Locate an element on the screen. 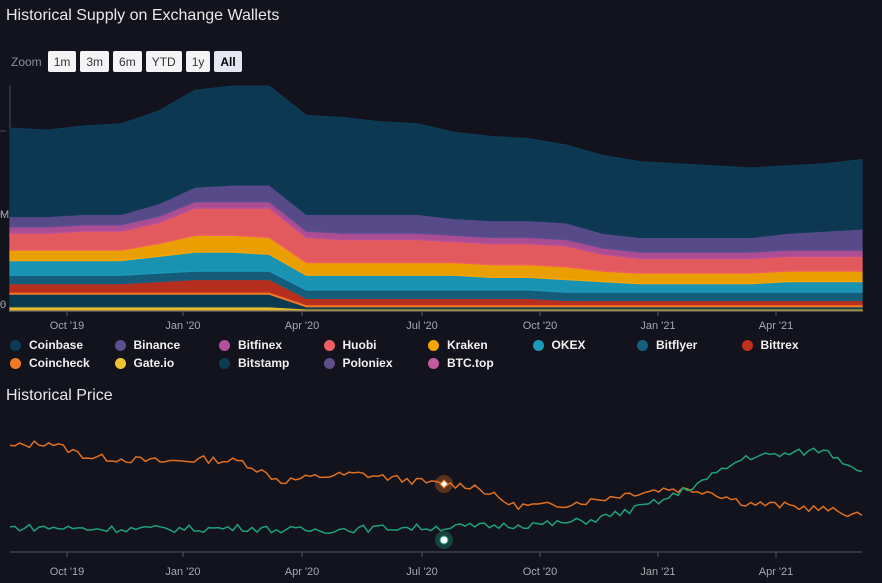  legend-label: Bitflyer is located at coordinates (677, 345).